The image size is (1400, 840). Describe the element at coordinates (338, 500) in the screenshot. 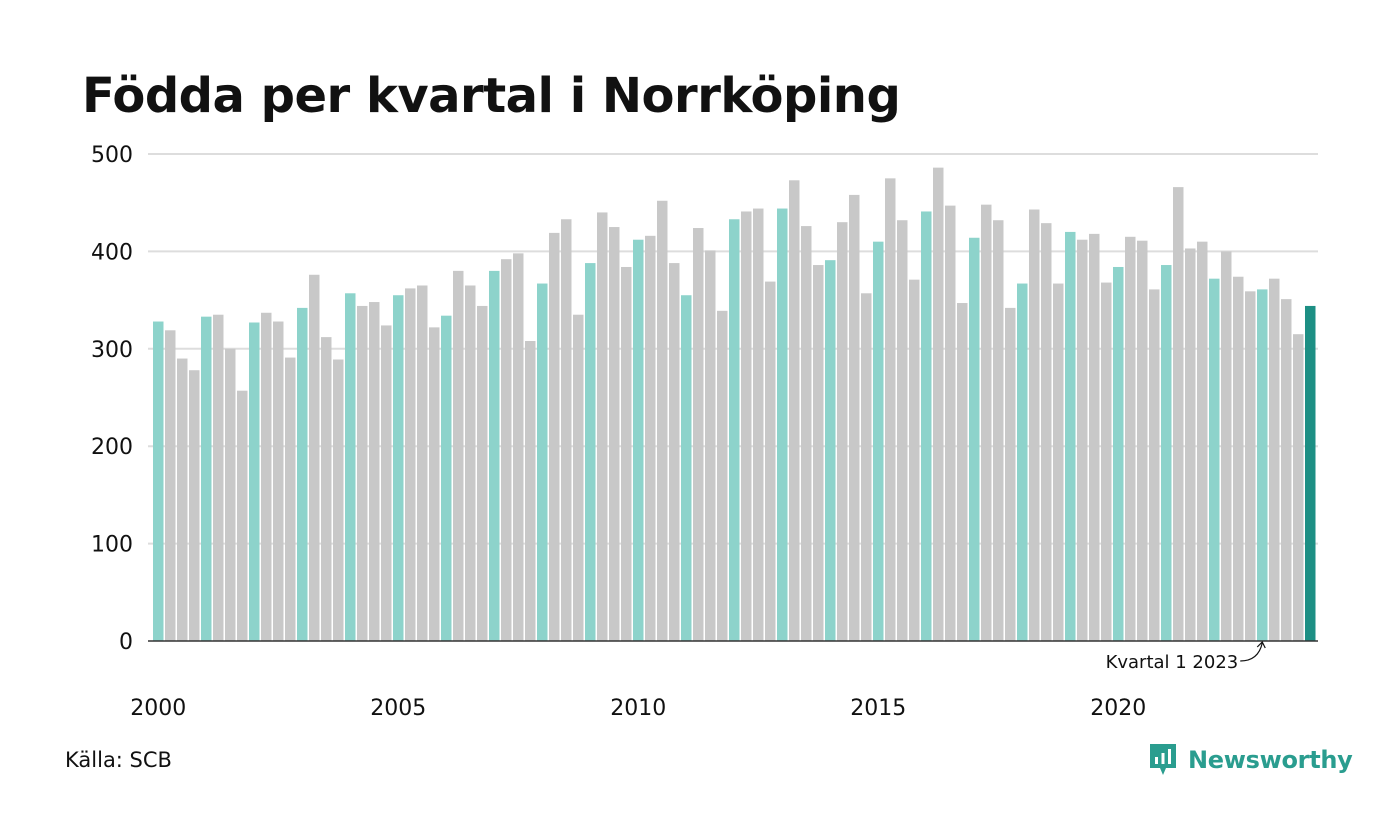

I see `bar-2003-q4` at that location.